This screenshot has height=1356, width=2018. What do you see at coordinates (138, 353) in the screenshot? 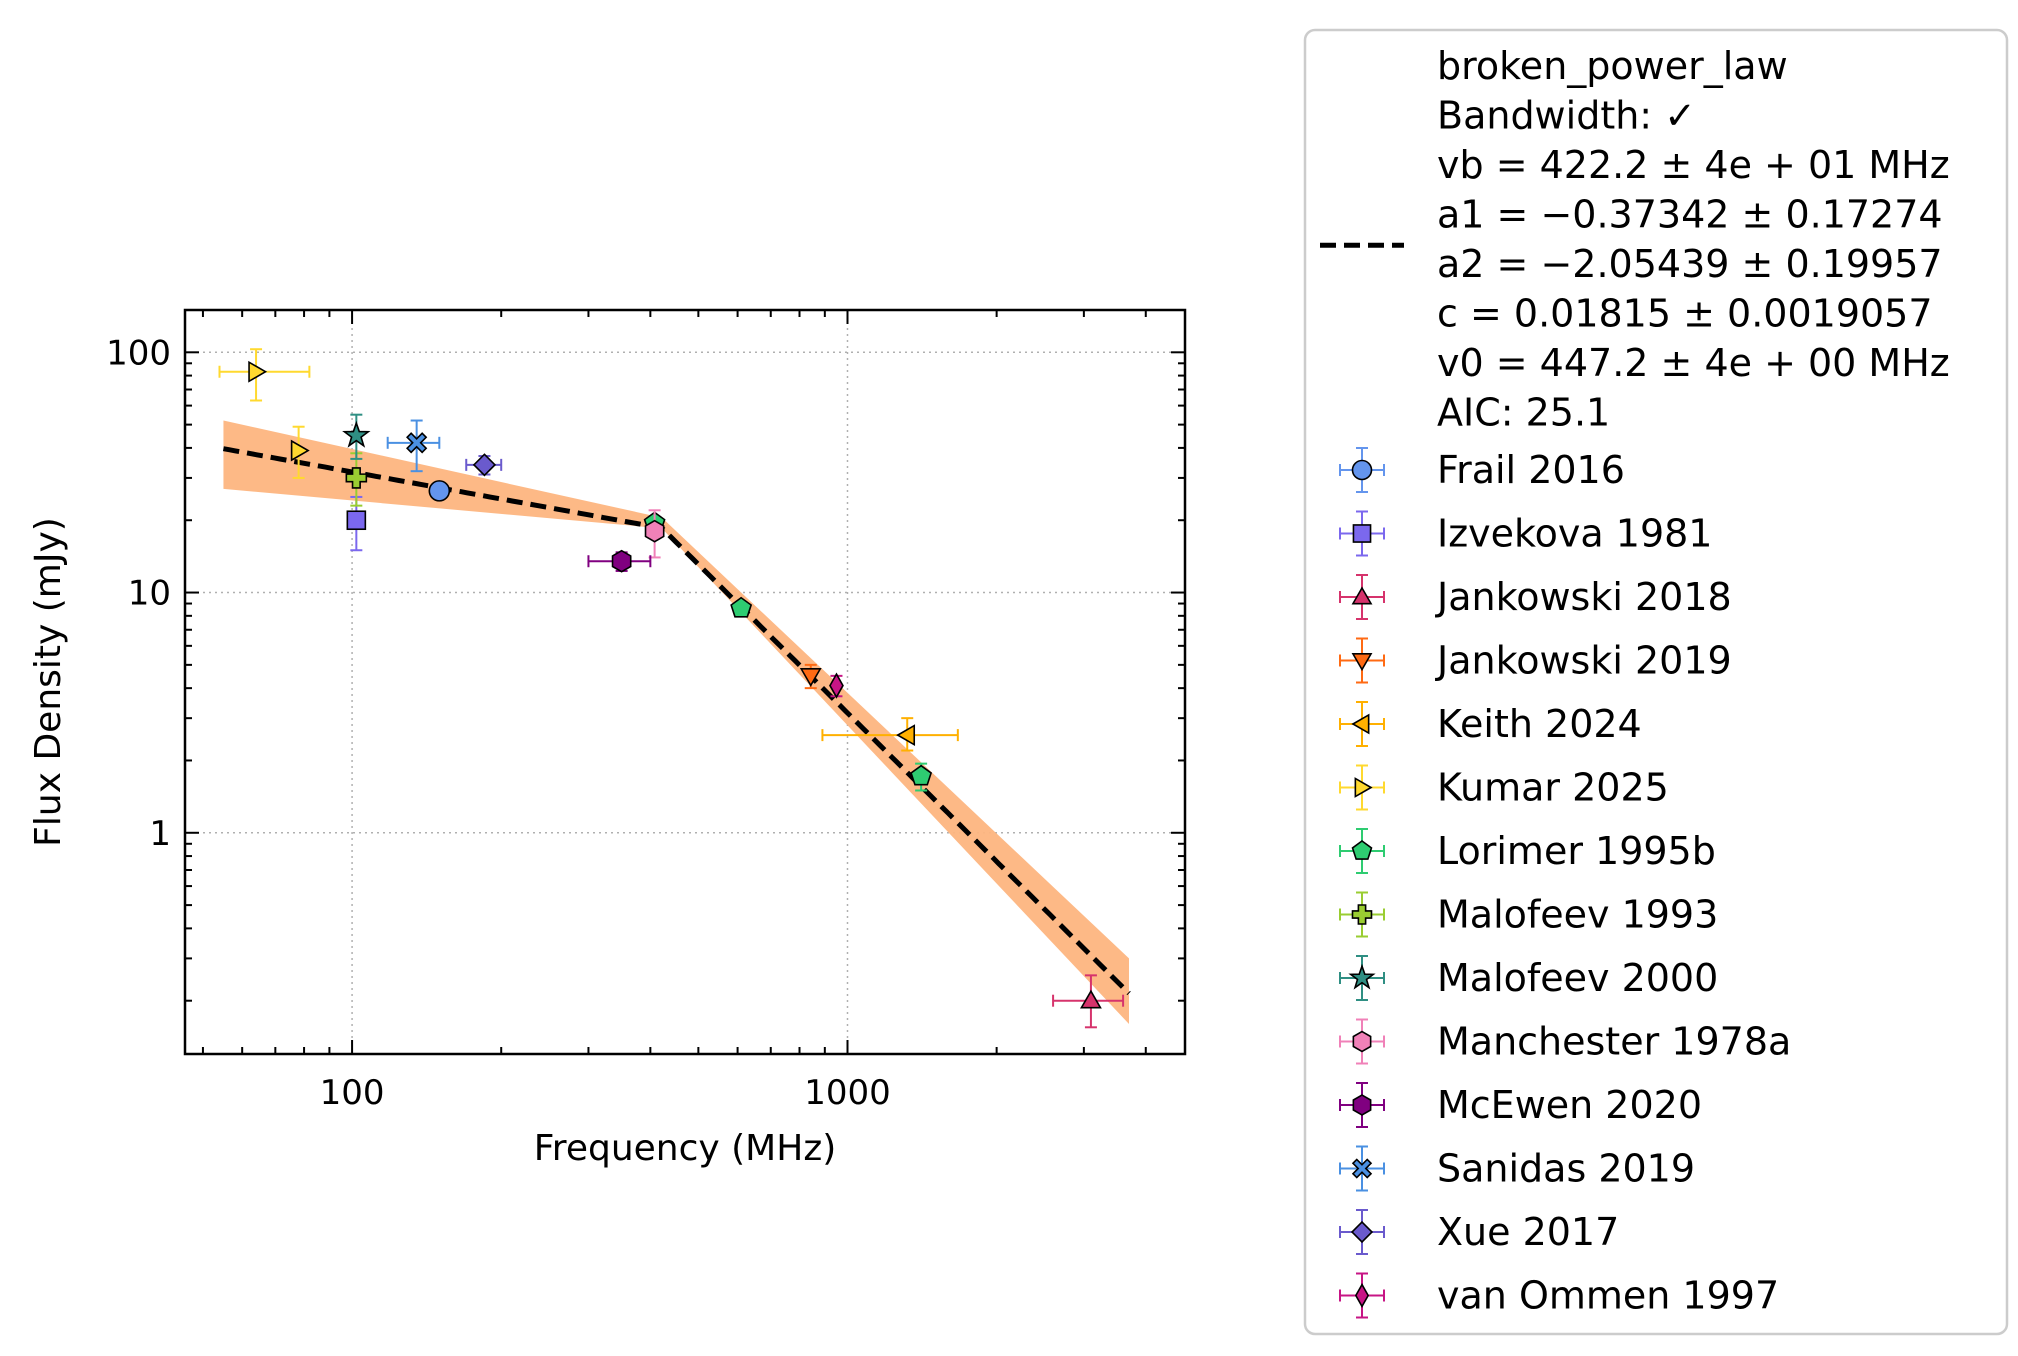
I see `y-tick-label: 100` at bounding box center [138, 353].